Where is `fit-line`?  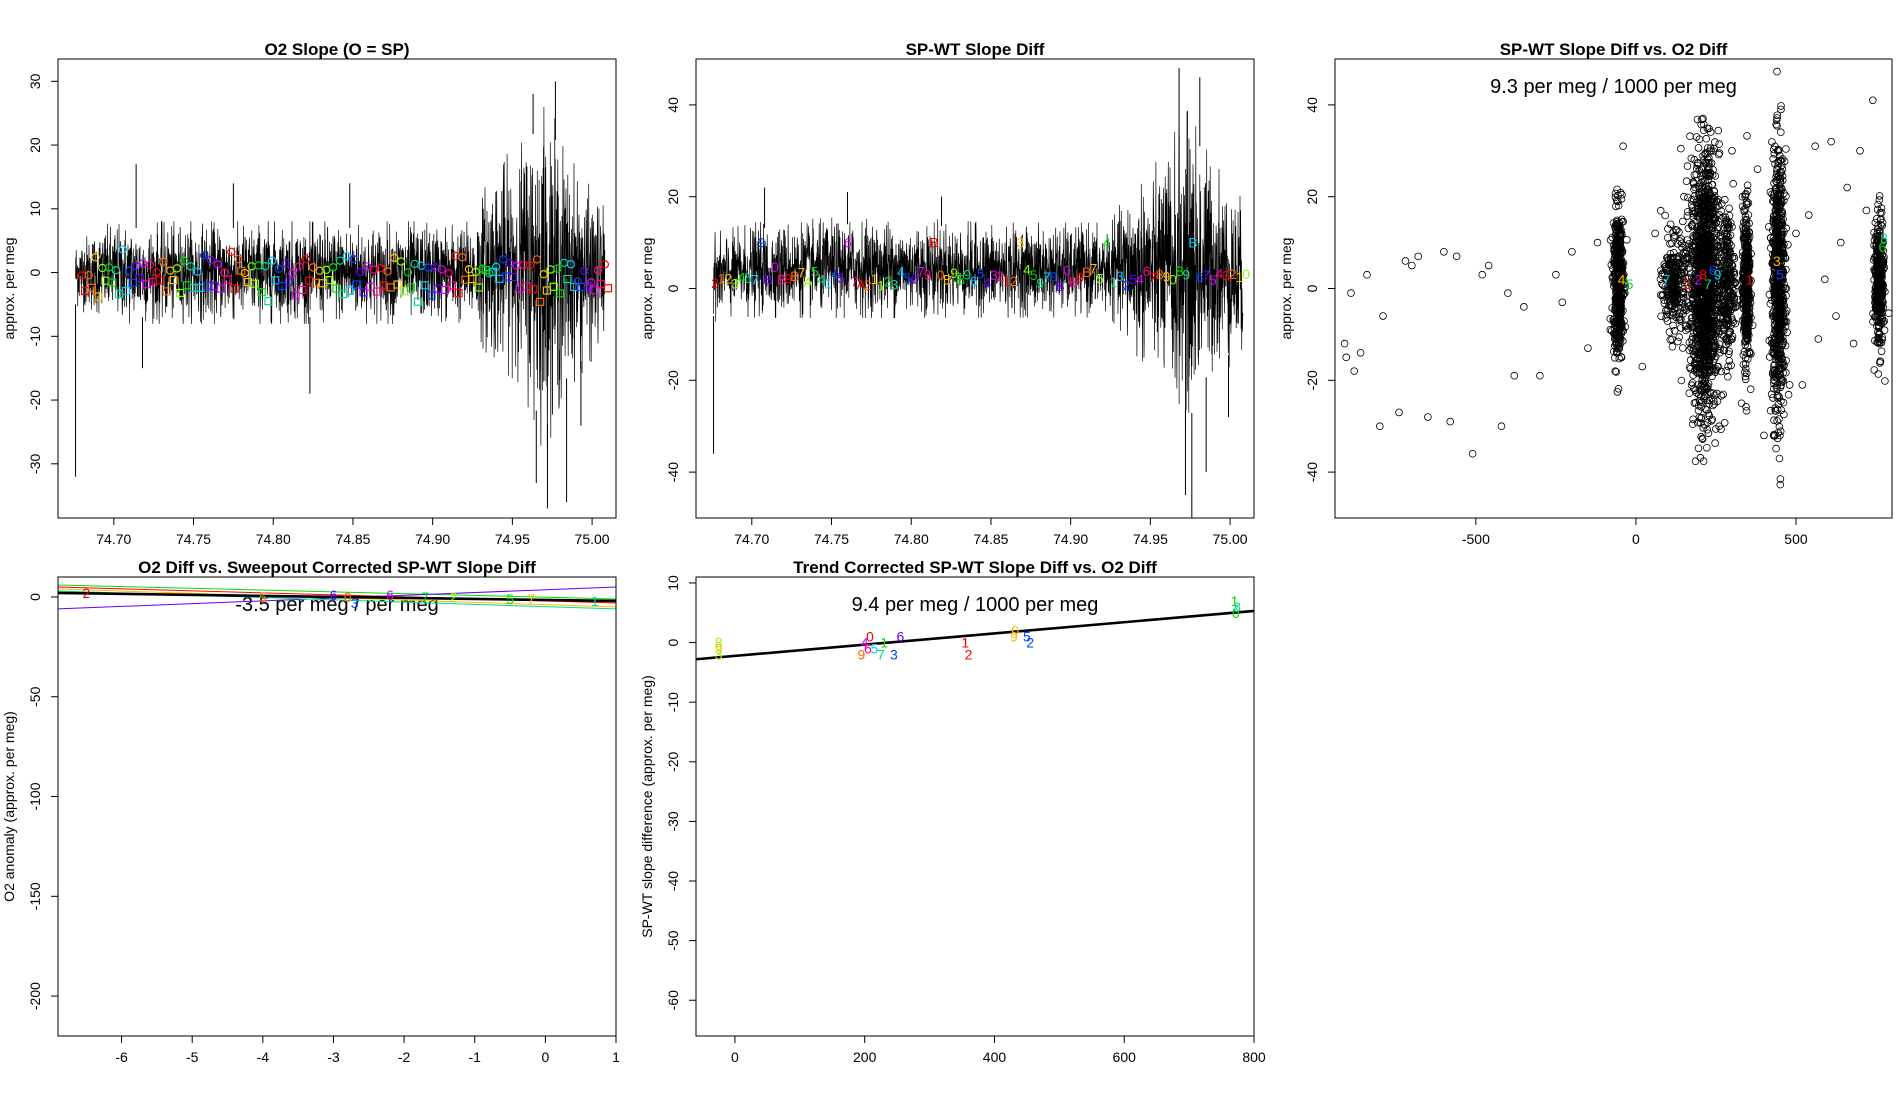
fit-line is located at coordinates (975, 635).